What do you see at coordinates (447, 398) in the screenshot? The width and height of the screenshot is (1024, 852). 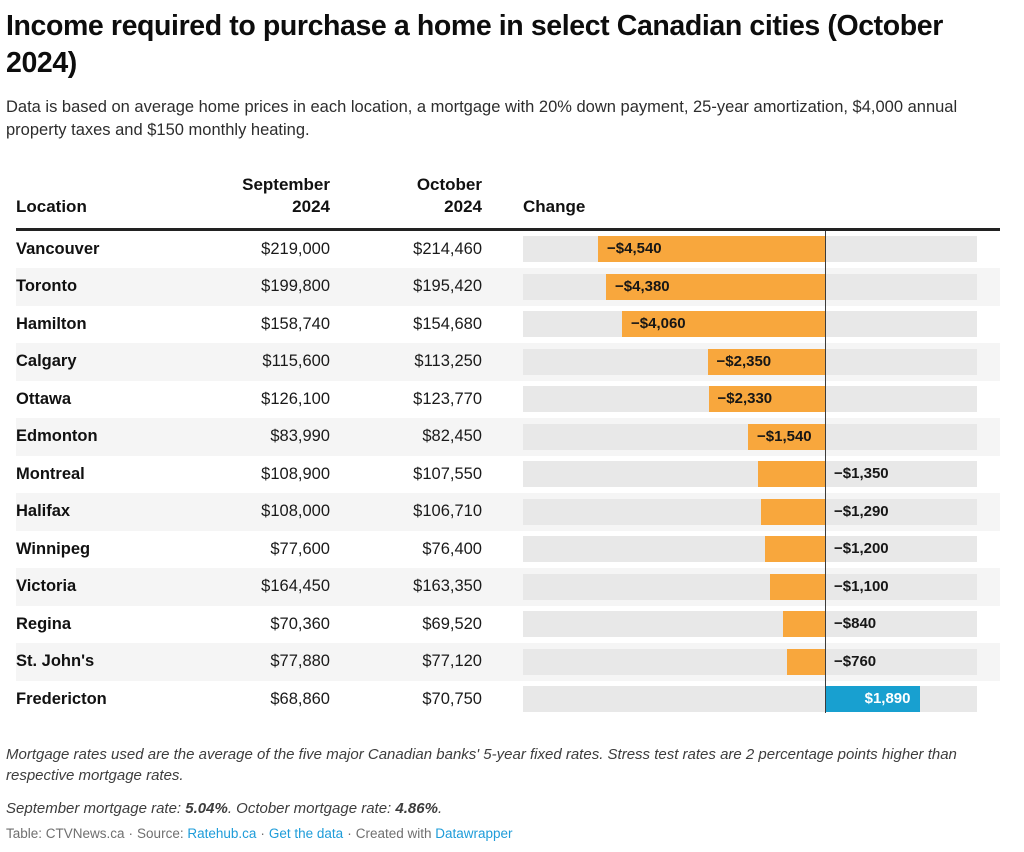 I see `cell-october-value: $123,770` at bounding box center [447, 398].